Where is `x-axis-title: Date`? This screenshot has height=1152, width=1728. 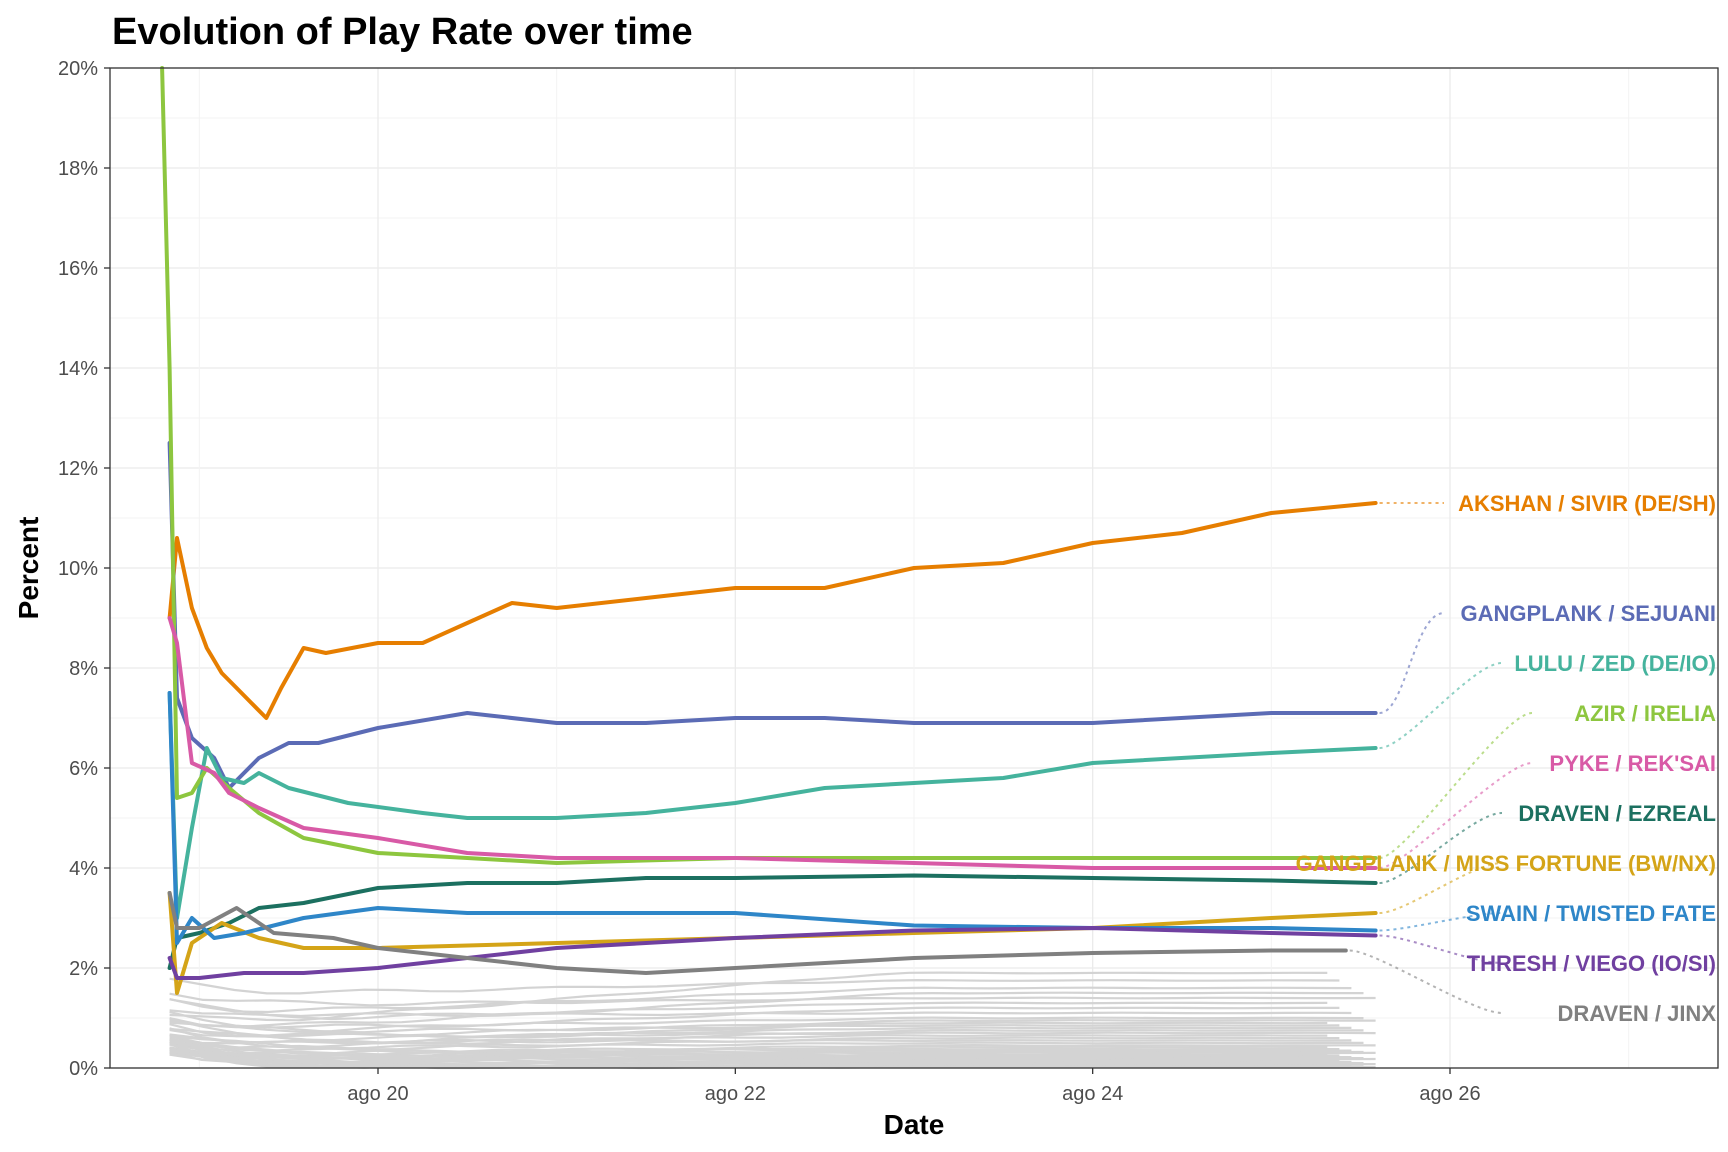
x-axis-title: Date is located at coordinates (914, 1124).